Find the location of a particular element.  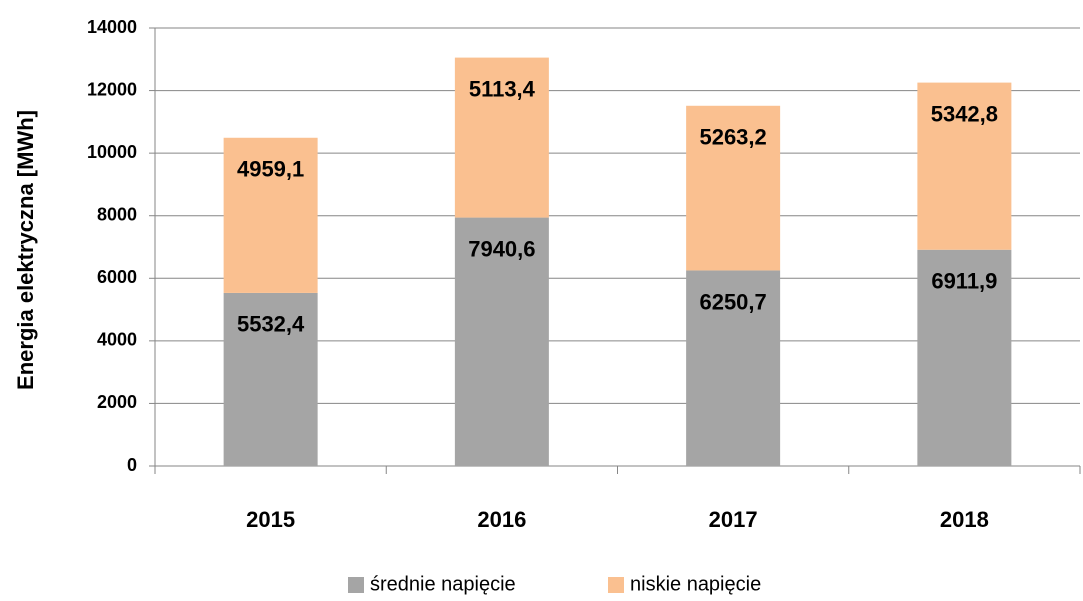

y-tick-label: 12000 is located at coordinates (112, 89).